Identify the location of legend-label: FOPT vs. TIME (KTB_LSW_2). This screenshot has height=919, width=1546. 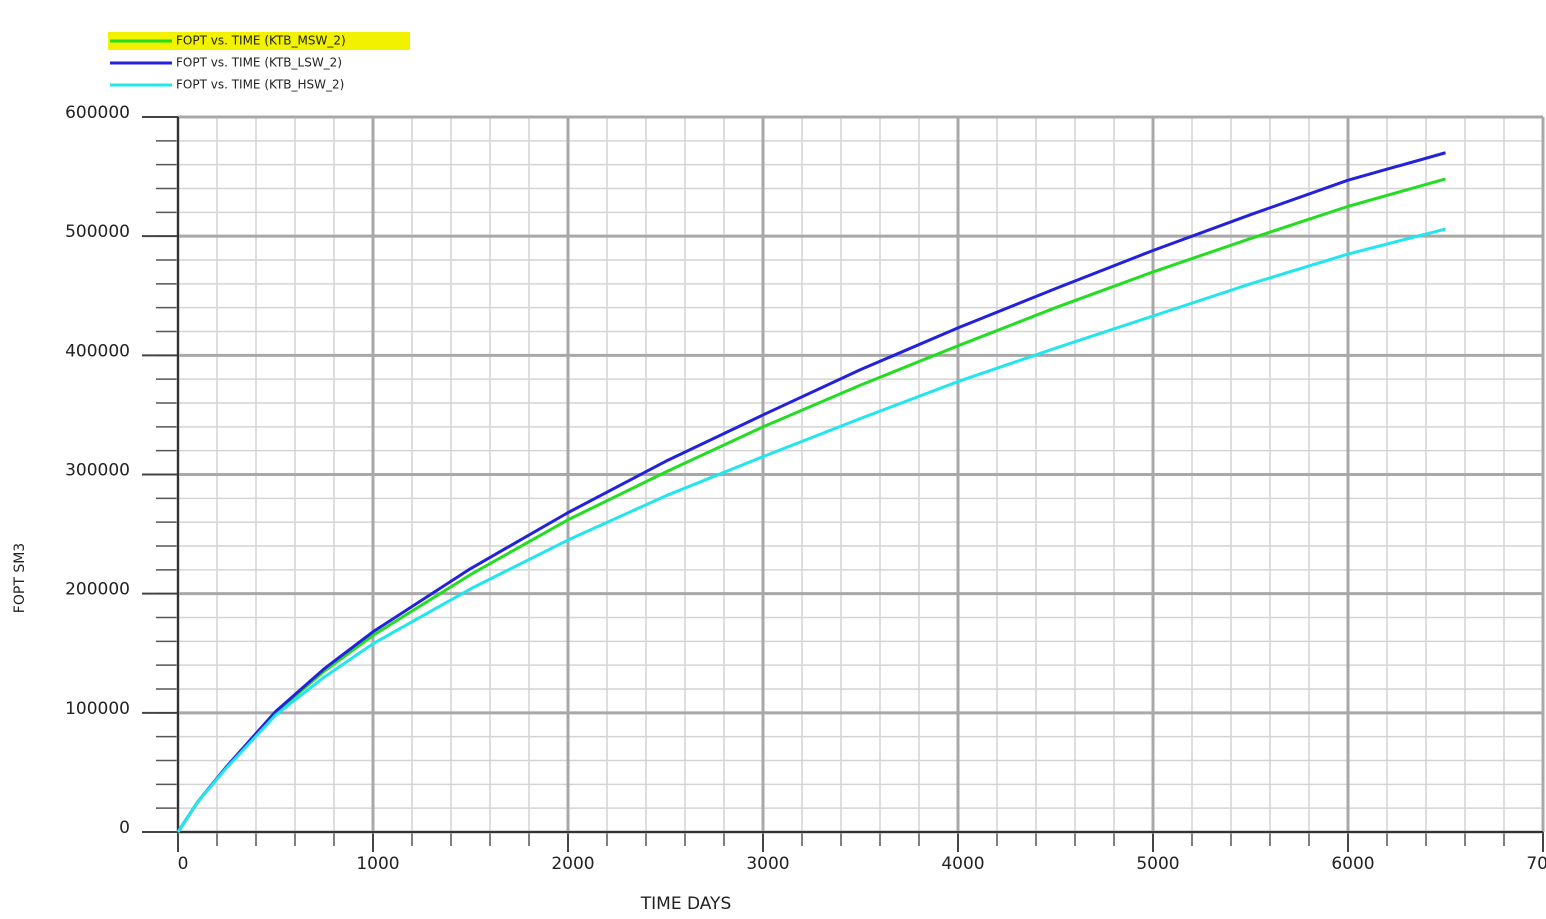
(259, 63).